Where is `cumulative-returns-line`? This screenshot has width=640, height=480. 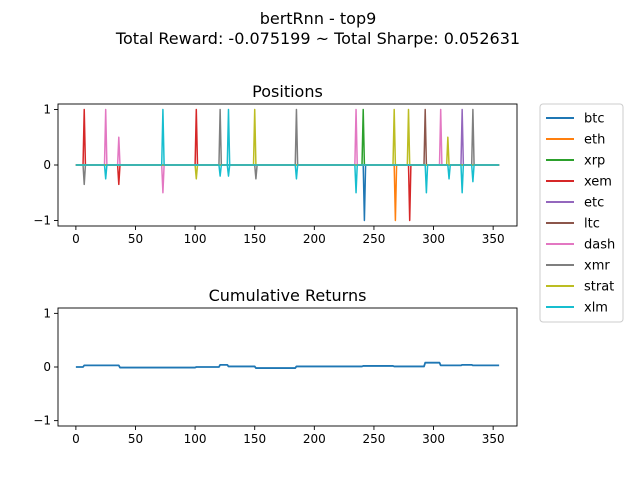 cumulative-returns-line is located at coordinates (287, 365).